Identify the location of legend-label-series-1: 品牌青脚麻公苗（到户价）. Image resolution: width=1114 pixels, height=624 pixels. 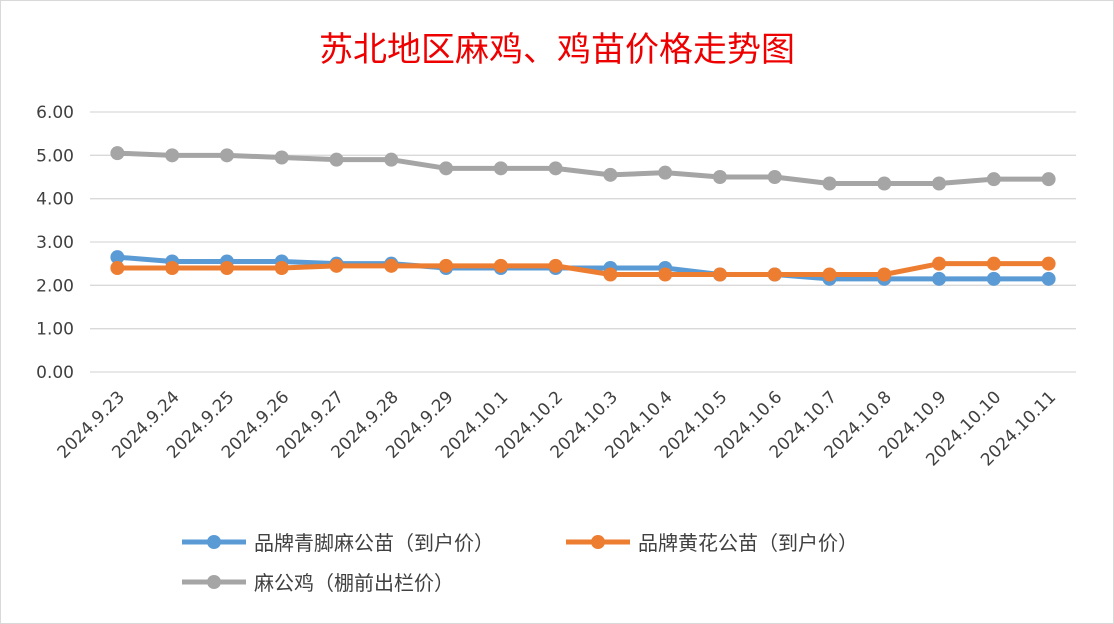
(374, 543).